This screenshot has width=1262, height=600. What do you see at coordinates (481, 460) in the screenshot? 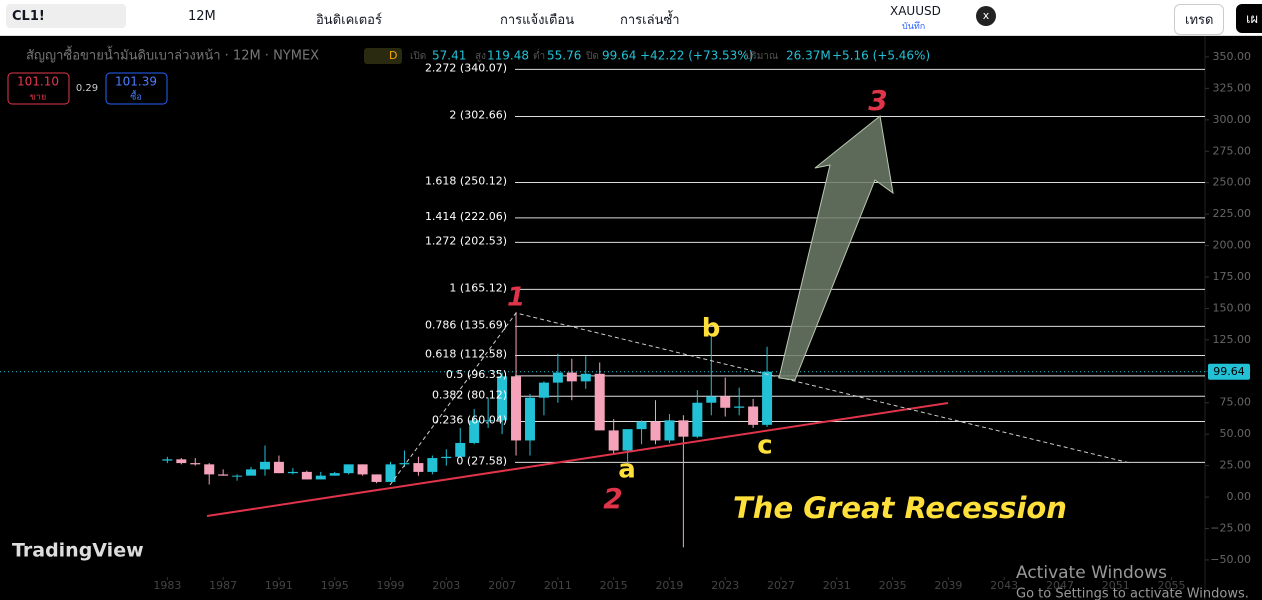
I see `fib-label: 0 (27.58)` at bounding box center [481, 460].